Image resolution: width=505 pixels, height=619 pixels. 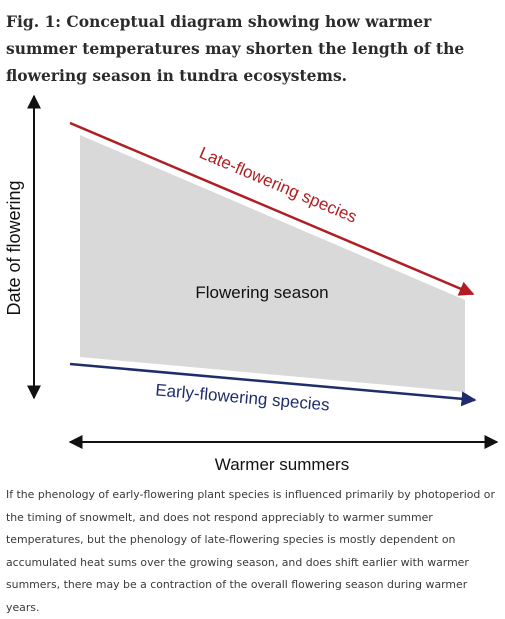 What do you see at coordinates (14, 247) in the screenshot?
I see `y-axis-label: Date of flowering` at bounding box center [14, 247].